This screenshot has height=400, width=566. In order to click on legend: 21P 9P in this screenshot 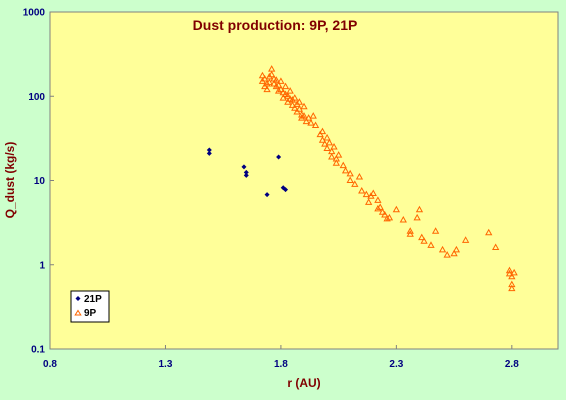, I will do `click(90, 306)`.